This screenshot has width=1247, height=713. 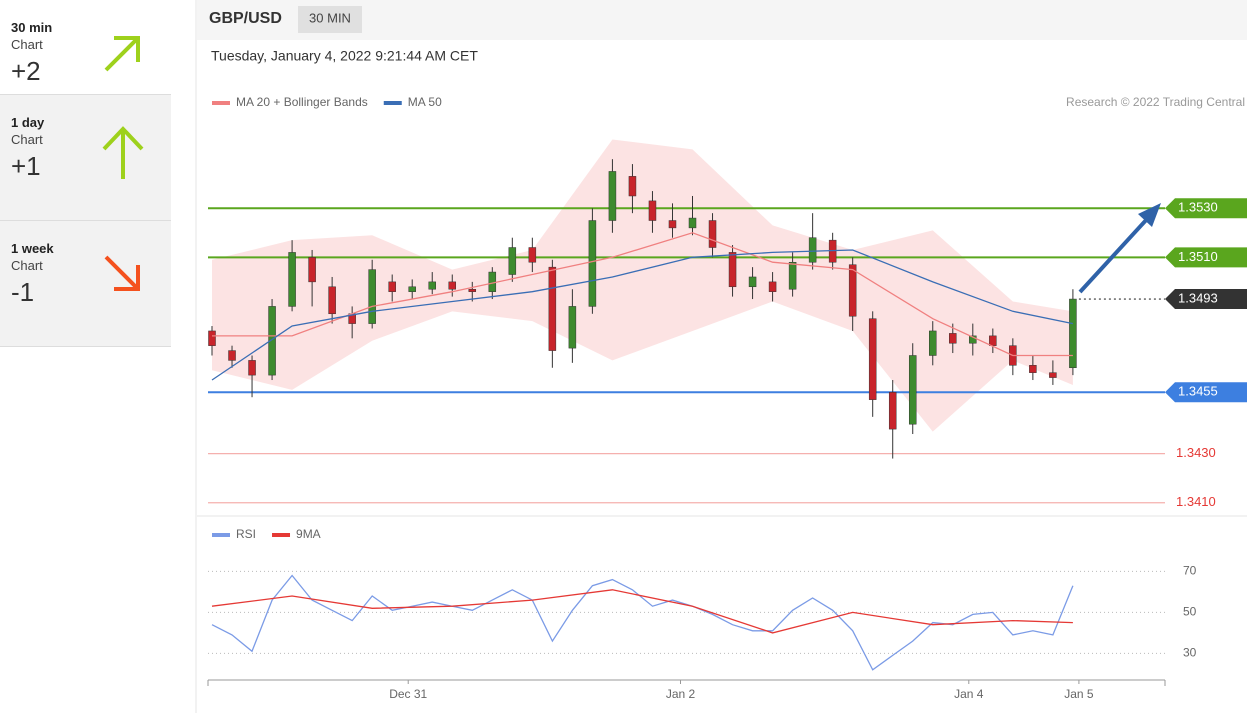 I want to click on interval: 30 MIN, so click(x=330, y=17).